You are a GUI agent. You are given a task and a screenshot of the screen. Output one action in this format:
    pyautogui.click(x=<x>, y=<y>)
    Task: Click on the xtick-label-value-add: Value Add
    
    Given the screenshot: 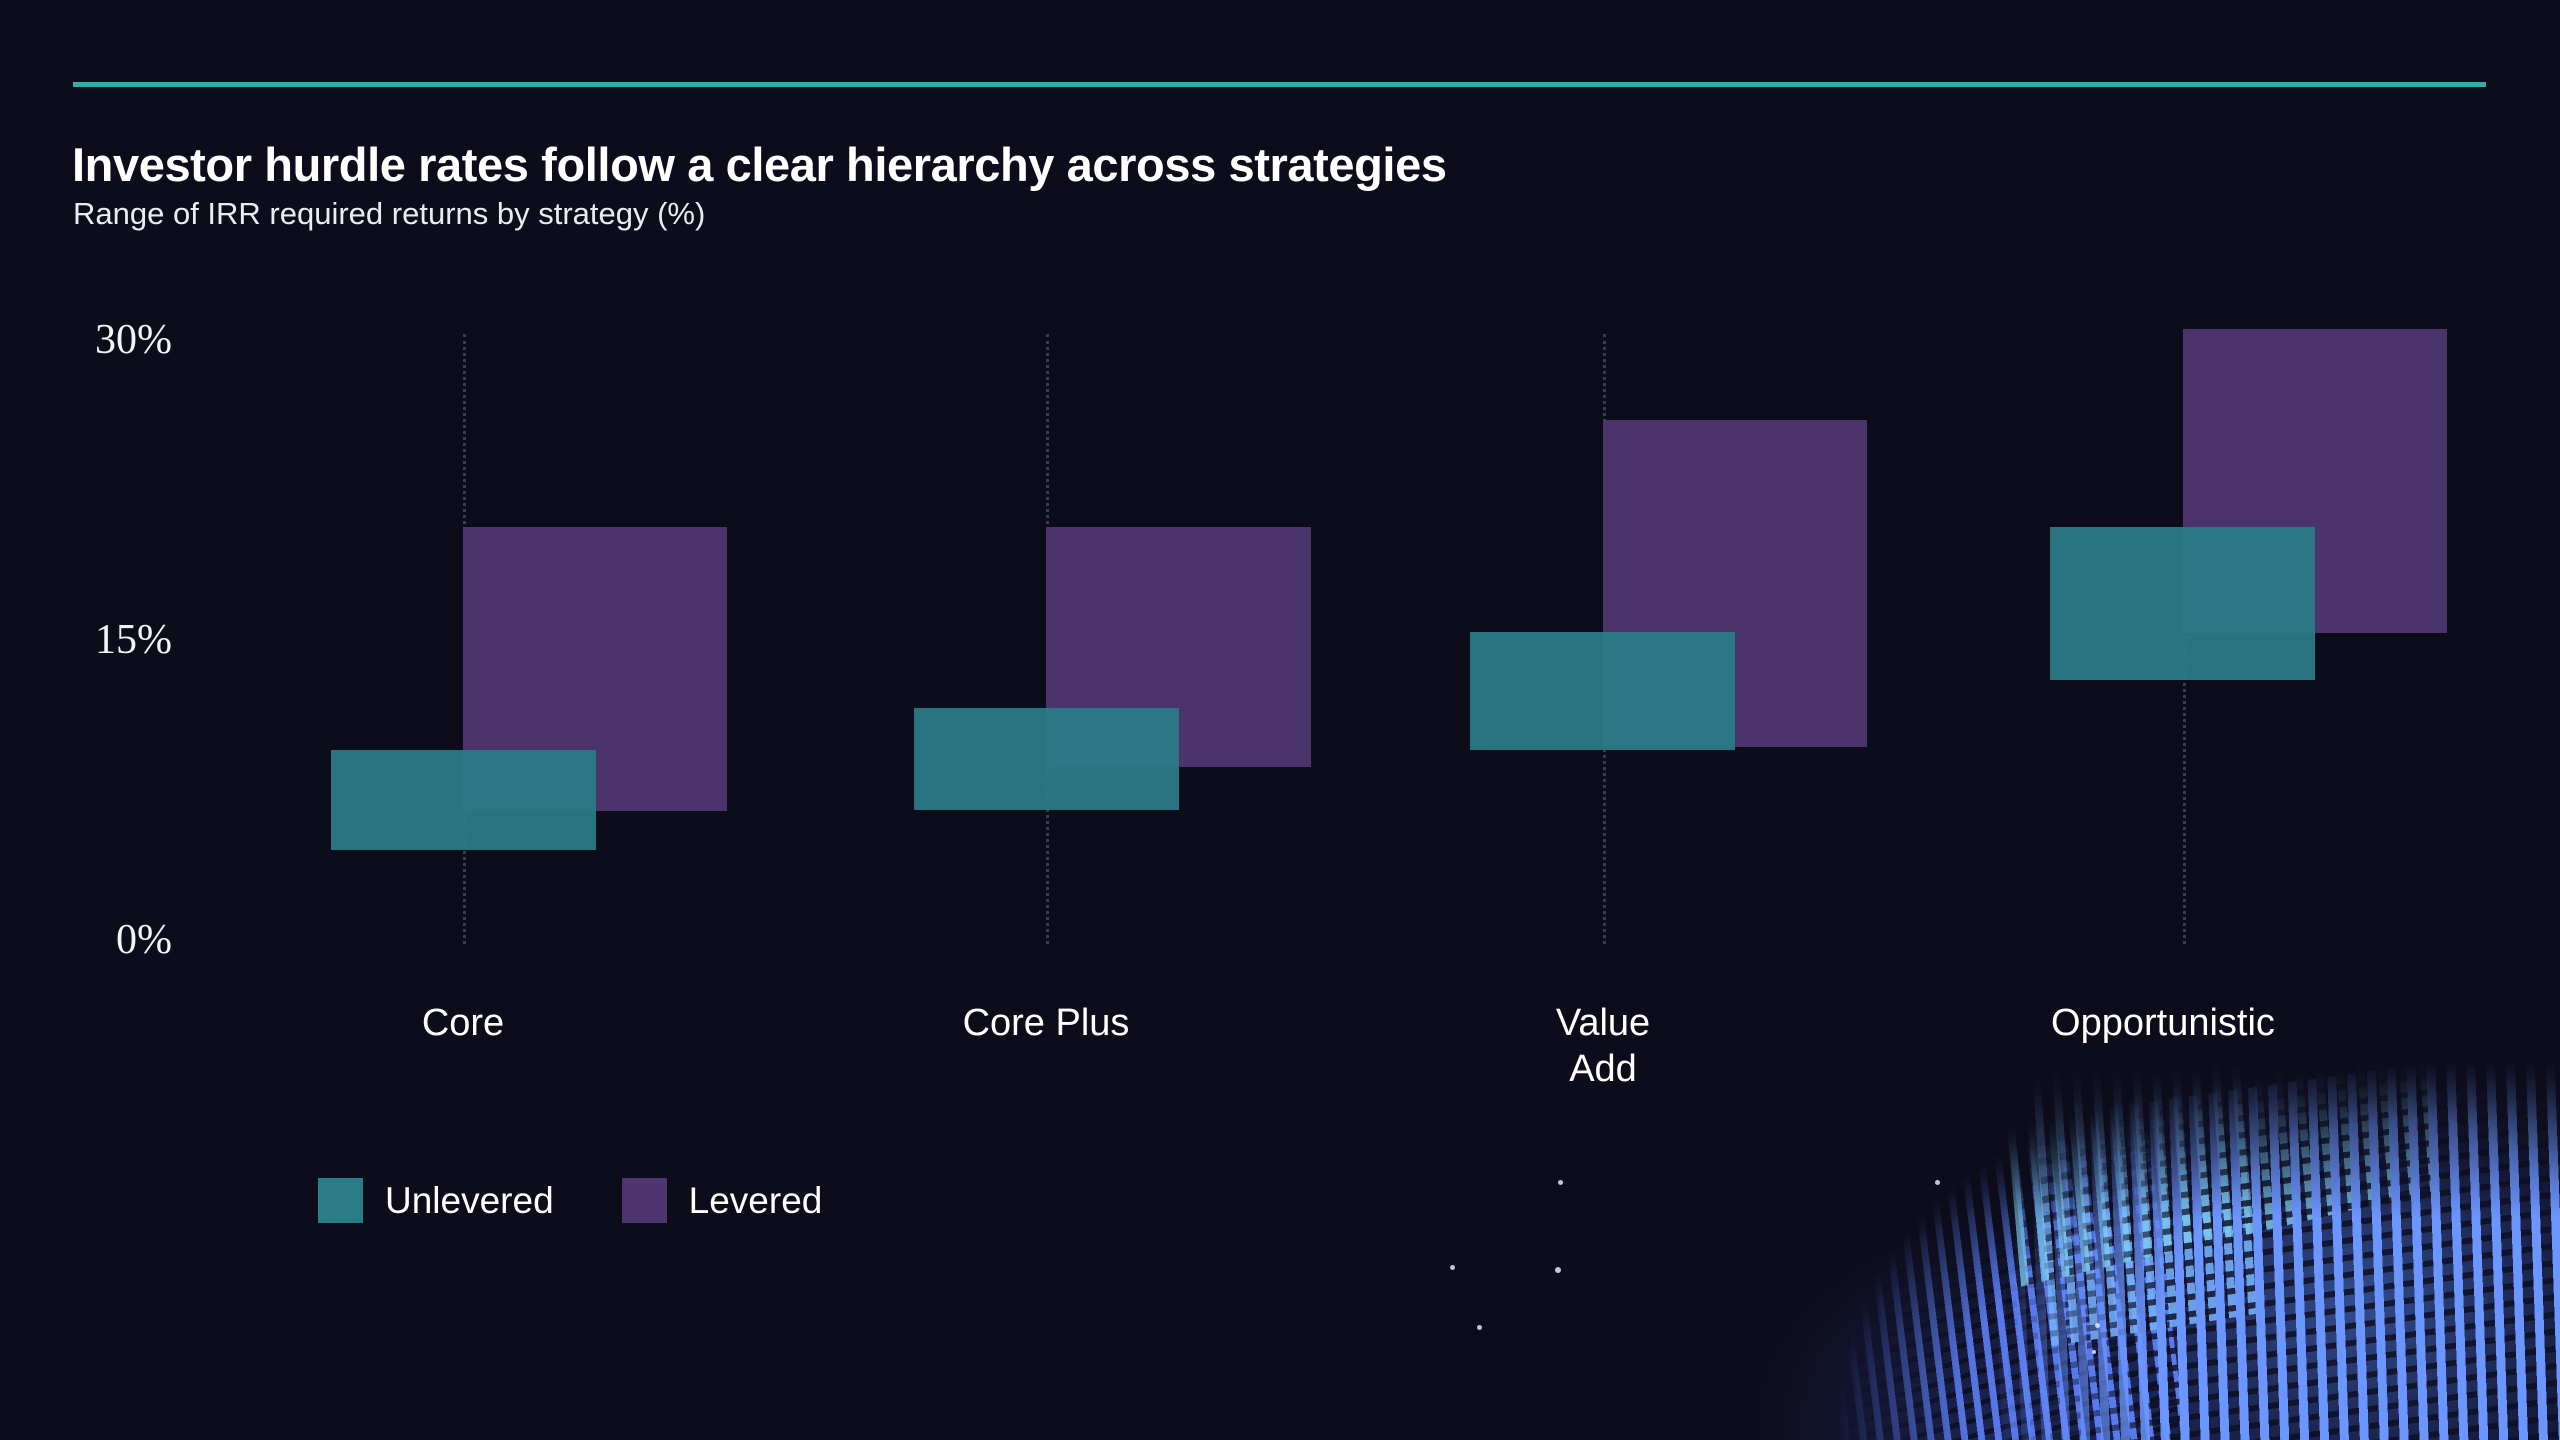 What is the action you would take?
    pyautogui.click(x=1603, y=1046)
    